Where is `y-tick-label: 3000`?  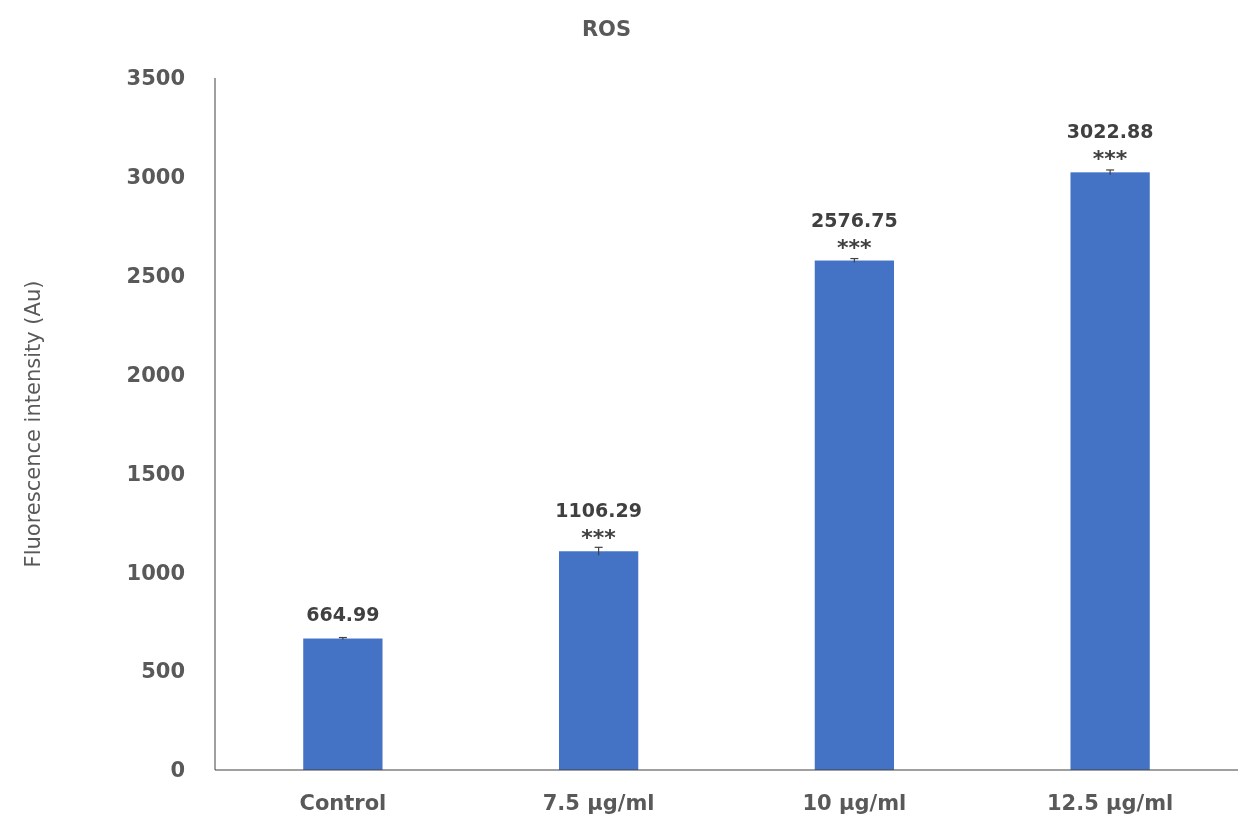 y-tick-label: 3000 is located at coordinates (155, 177).